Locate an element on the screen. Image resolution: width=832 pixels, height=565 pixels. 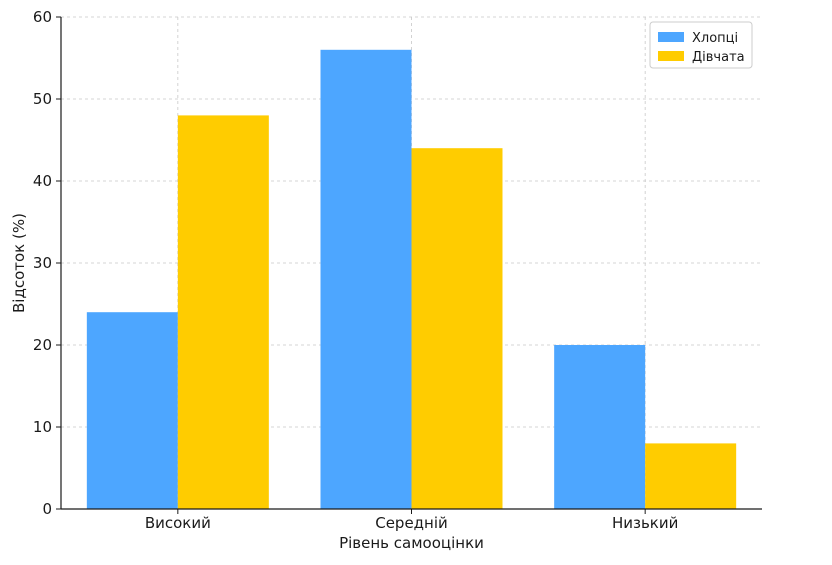
x-tick-label: Низький is located at coordinates (645, 523).